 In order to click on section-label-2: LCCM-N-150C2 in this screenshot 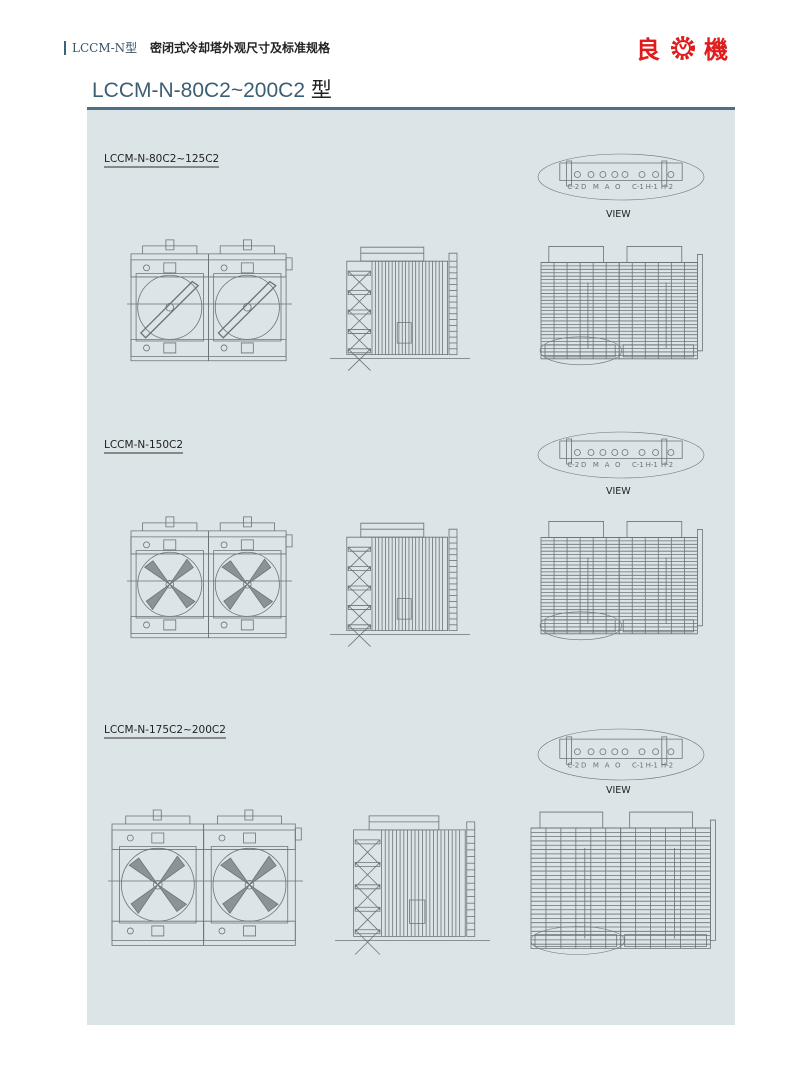, I will do `click(144, 446)`.